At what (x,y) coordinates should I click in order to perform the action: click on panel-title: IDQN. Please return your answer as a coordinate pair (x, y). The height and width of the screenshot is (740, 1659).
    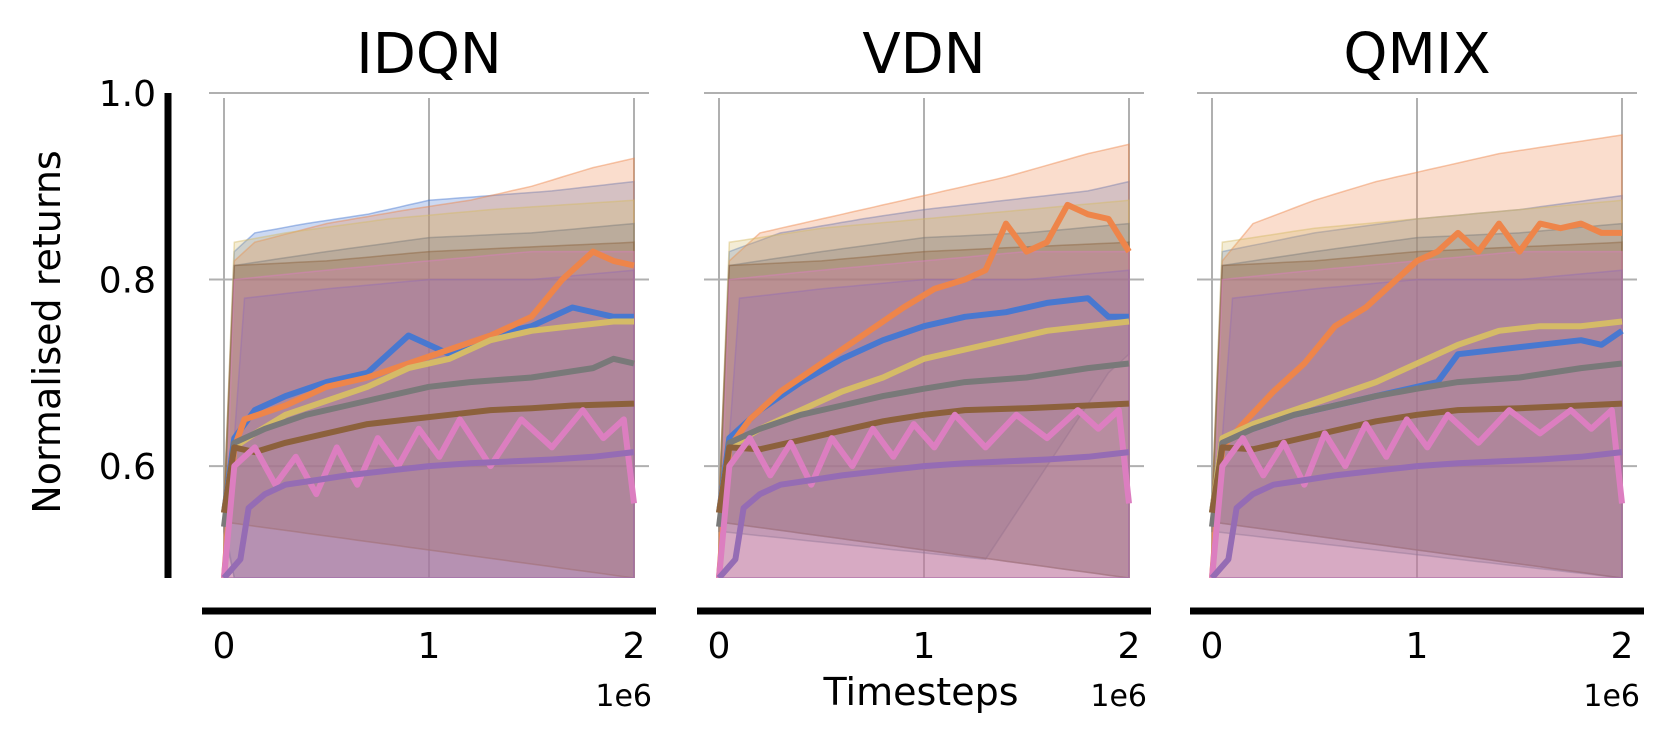
    Looking at the image, I should click on (429, 54).